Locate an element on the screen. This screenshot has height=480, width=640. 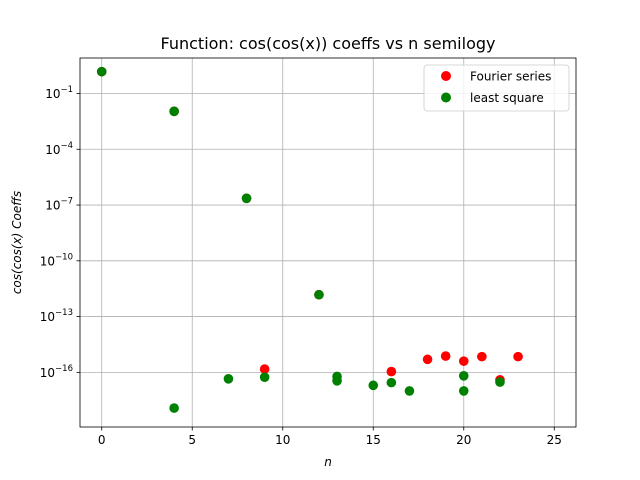
legend-marker-least-square is located at coordinates (446, 97).